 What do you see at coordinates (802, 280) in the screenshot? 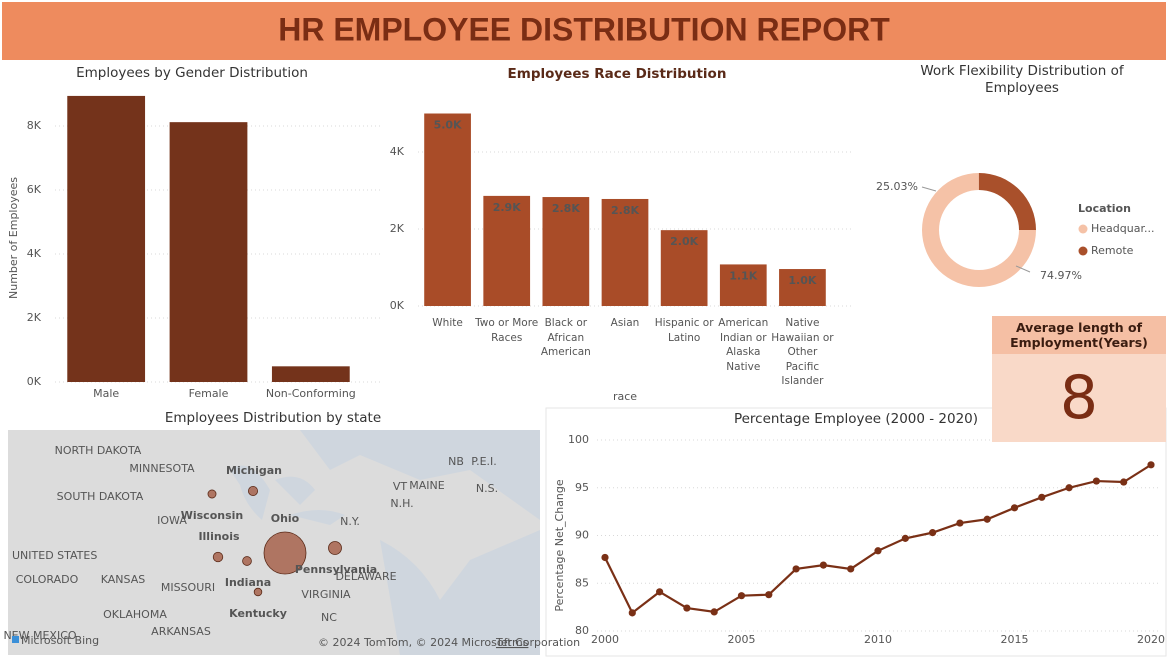
I see `value-label: 1.0K` at bounding box center [802, 280].